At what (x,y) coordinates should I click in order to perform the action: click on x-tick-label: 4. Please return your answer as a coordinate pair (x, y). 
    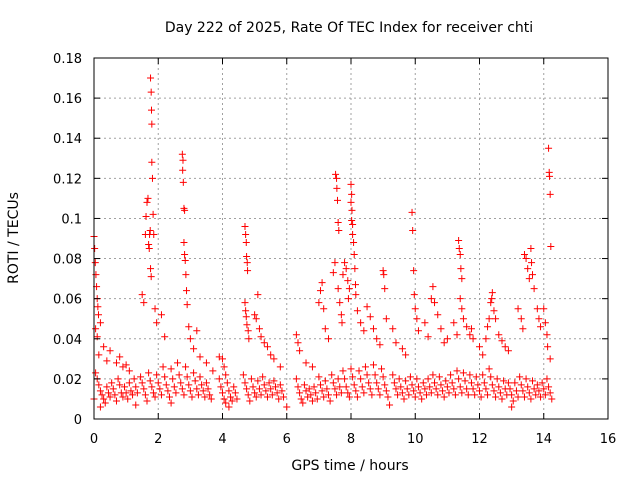
    Looking at the image, I should click on (222, 439).